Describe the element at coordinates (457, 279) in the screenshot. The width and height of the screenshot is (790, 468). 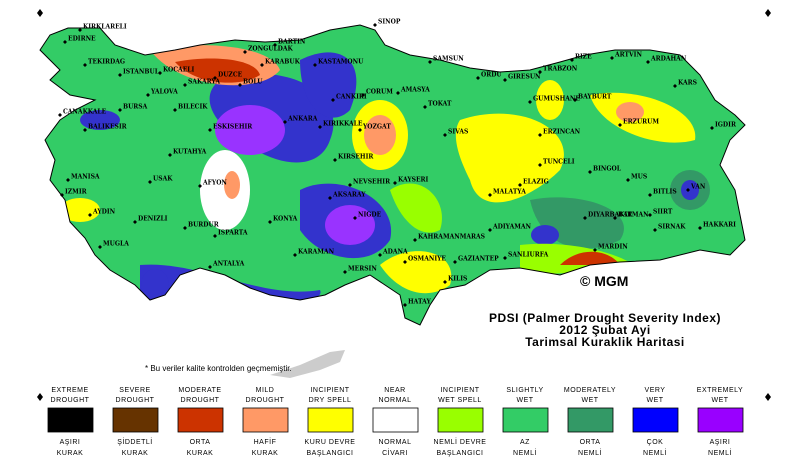
I see `city-label: KILIS` at that location.